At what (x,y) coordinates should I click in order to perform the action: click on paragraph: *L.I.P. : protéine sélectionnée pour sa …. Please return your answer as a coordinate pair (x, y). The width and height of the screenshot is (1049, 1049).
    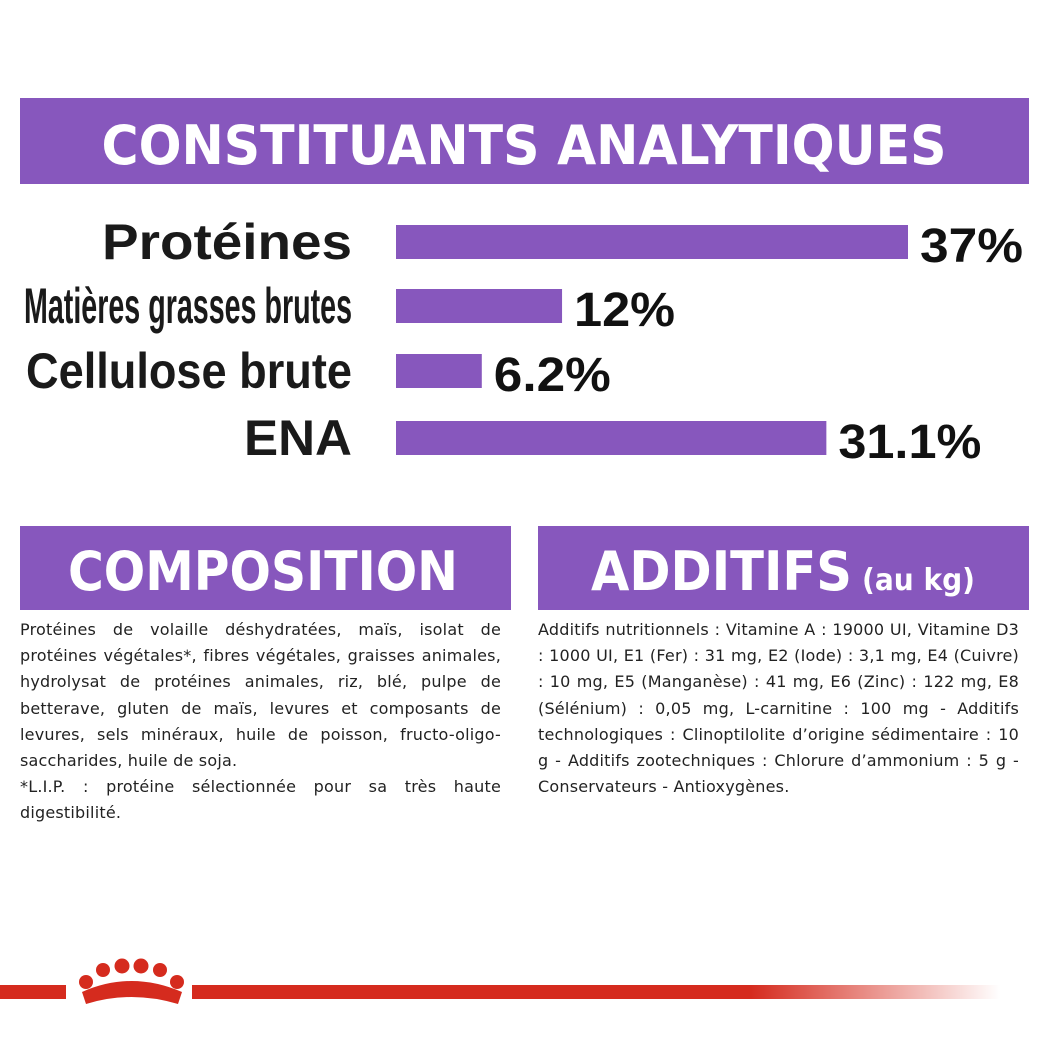
    Looking at the image, I should click on (260, 800).